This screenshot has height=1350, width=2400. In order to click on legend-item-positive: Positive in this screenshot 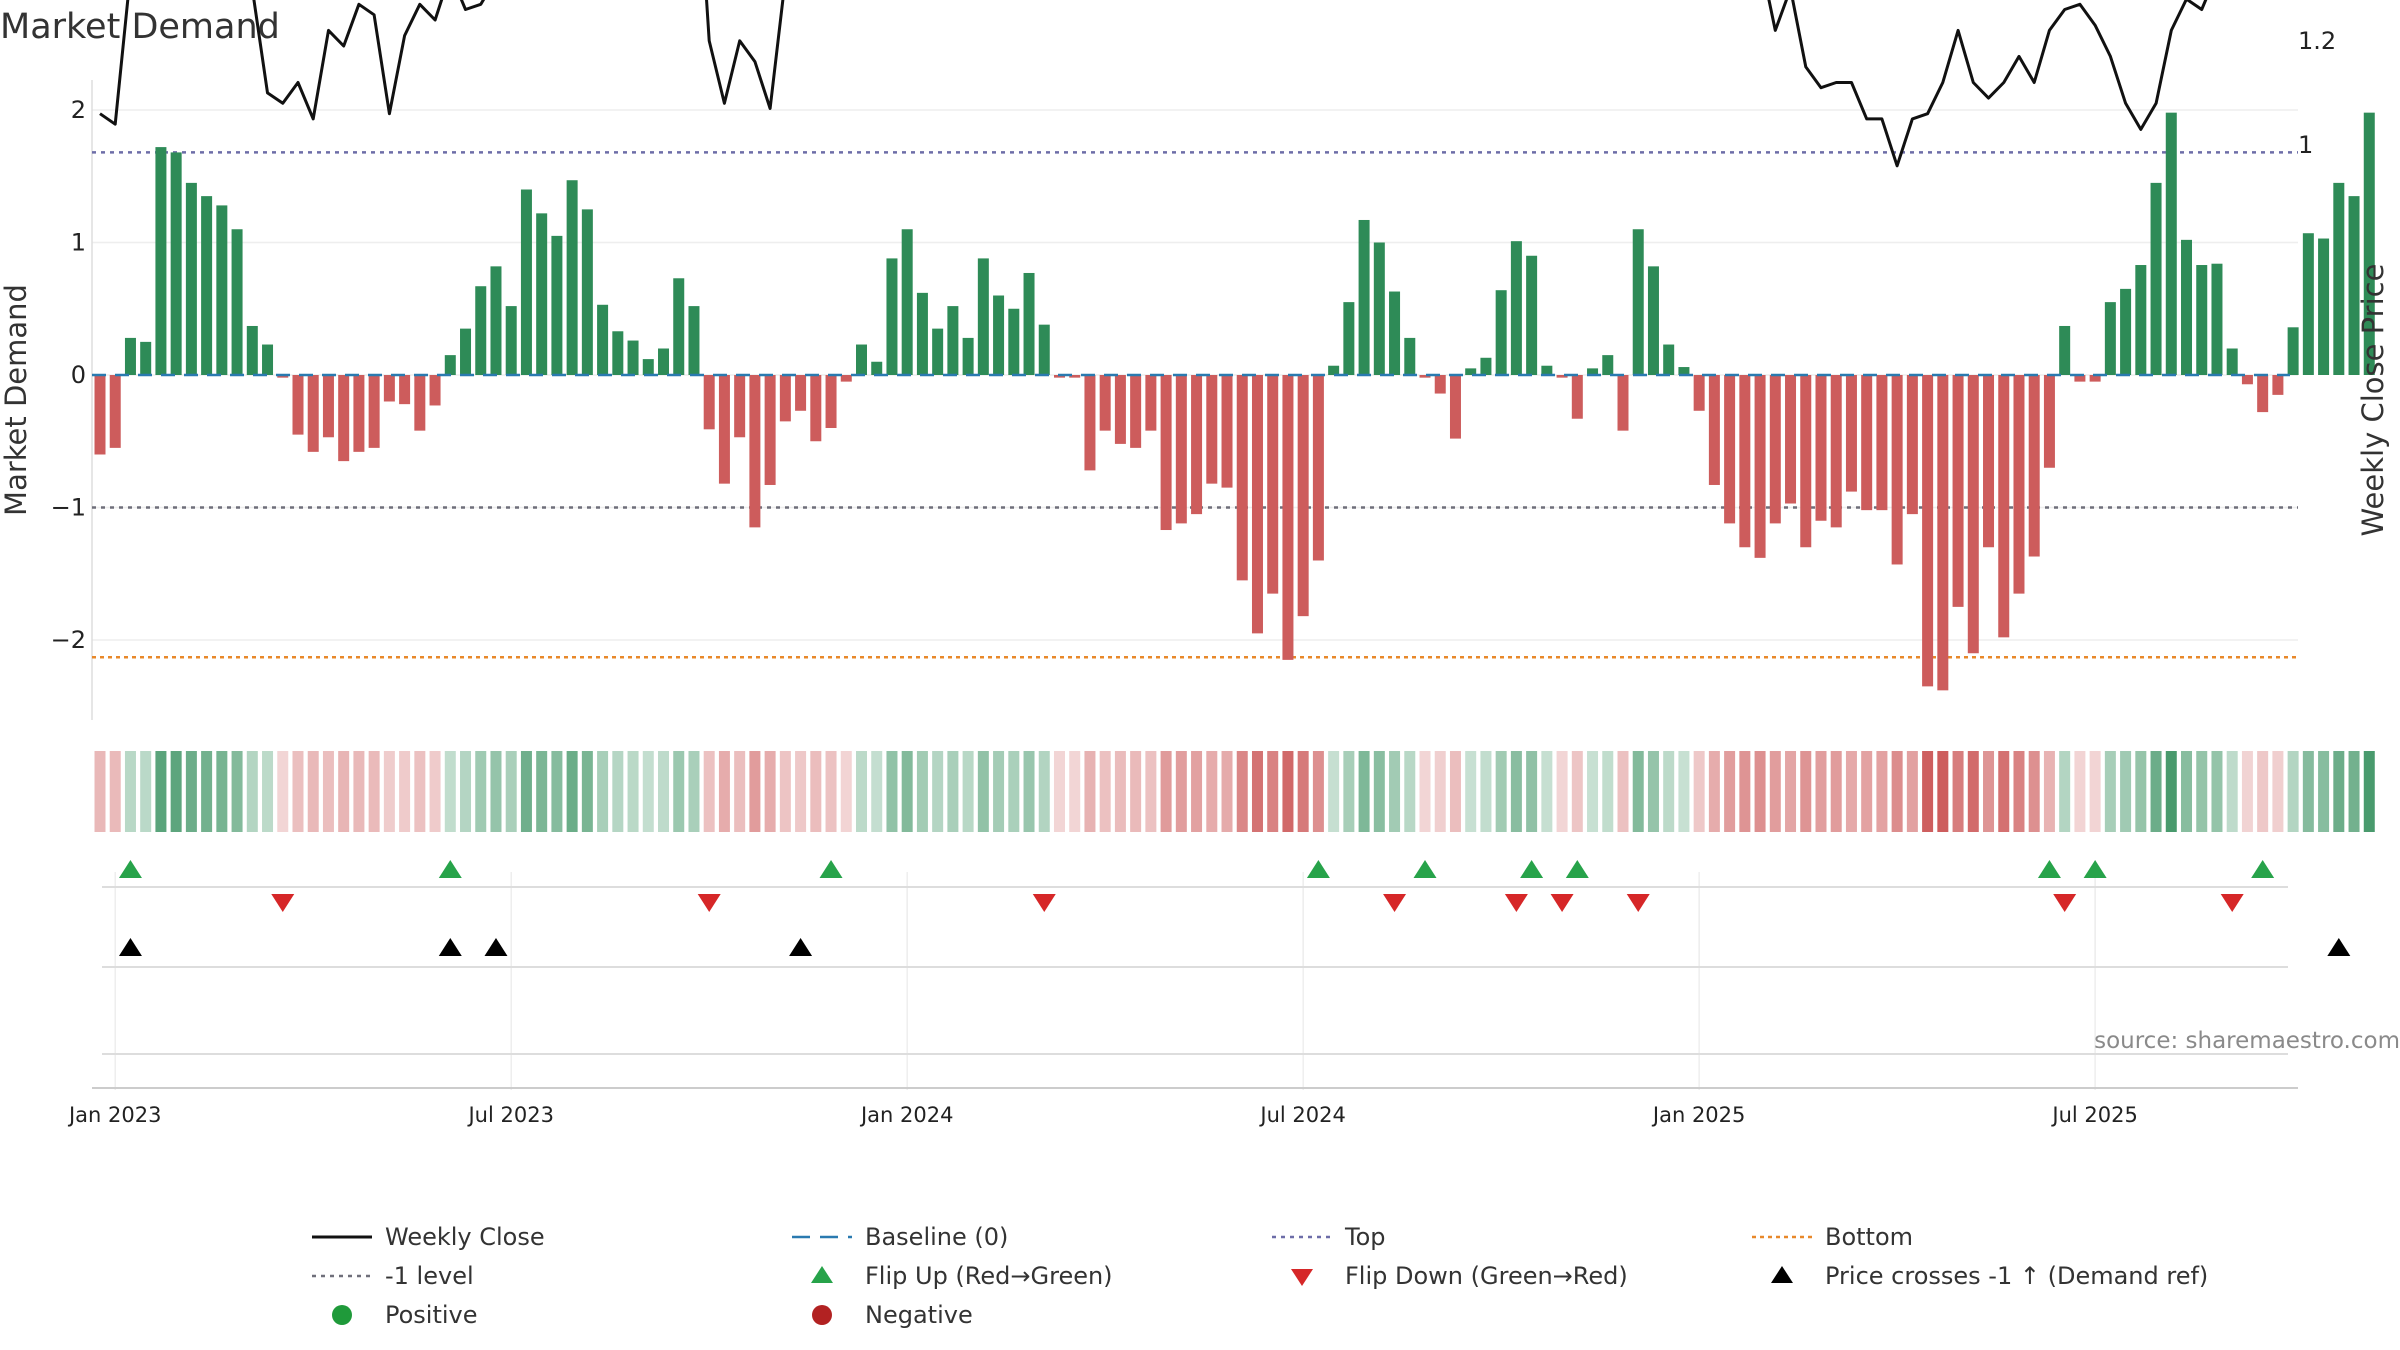, I will do `click(405, 1315)`.